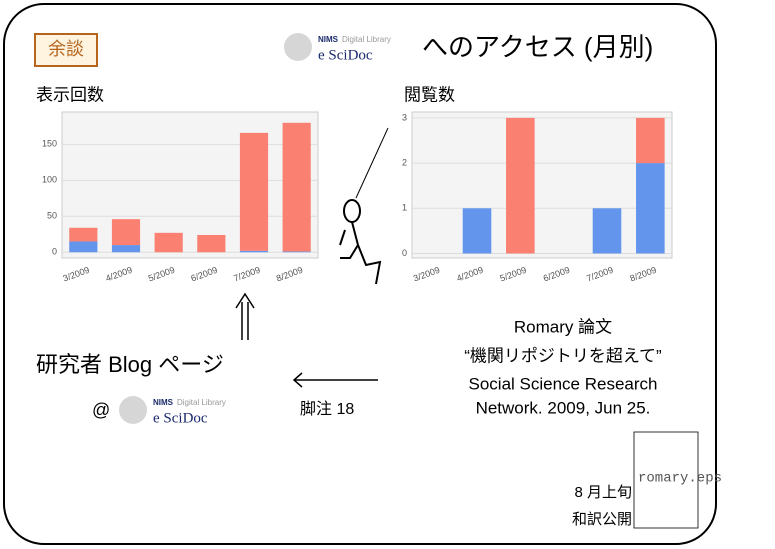  What do you see at coordinates (429, 94) in the screenshot?
I see `chart-title: 閲覧数` at bounding box center [429, 94].